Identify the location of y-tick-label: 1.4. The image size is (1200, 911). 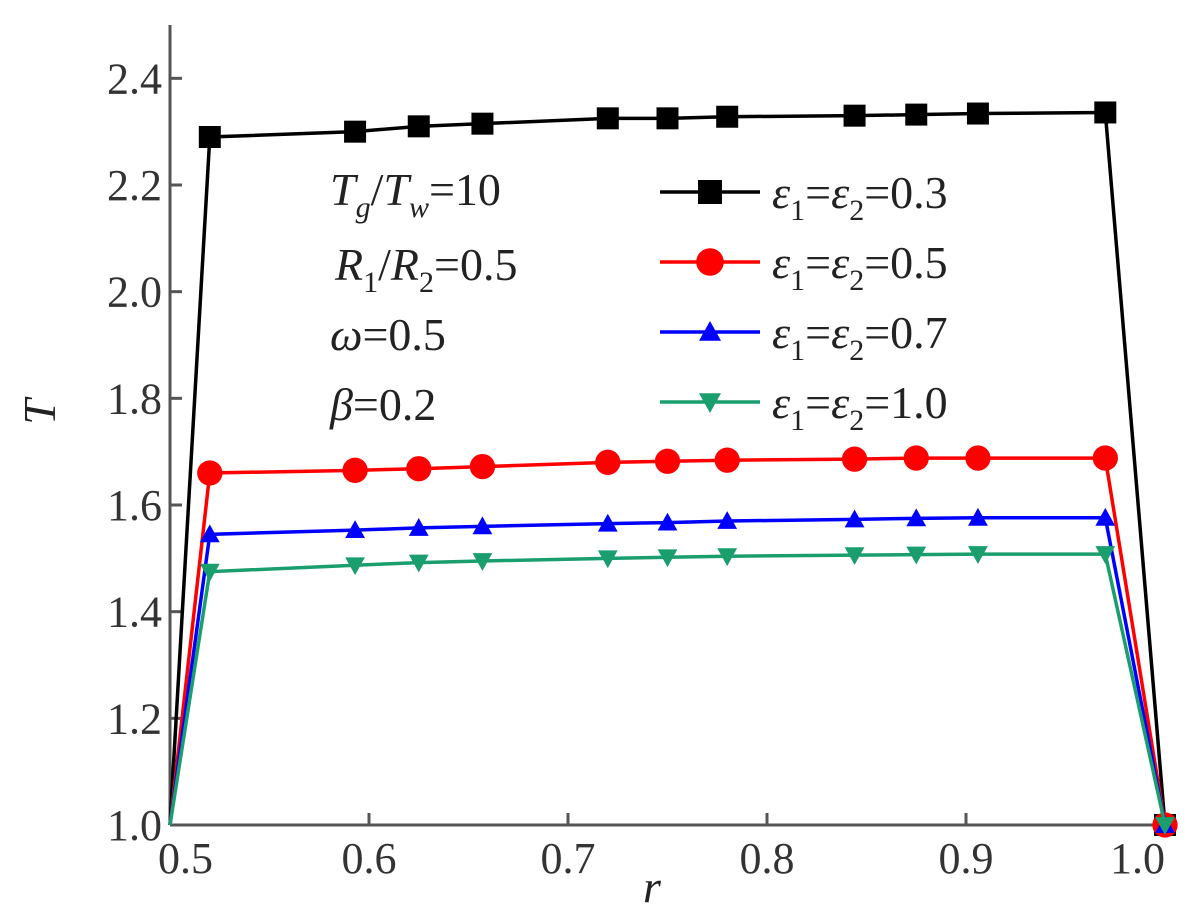
(134, 612).